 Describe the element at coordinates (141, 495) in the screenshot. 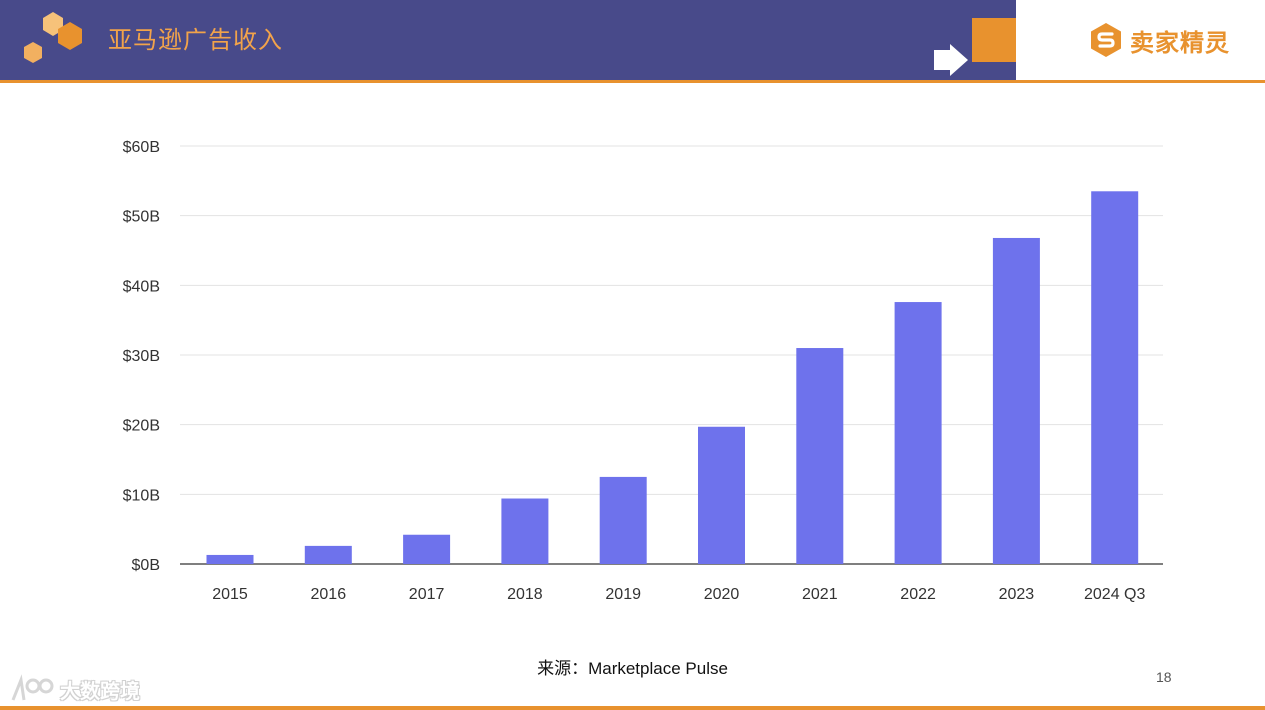

I see `y-tick-label: $10B` at that location.